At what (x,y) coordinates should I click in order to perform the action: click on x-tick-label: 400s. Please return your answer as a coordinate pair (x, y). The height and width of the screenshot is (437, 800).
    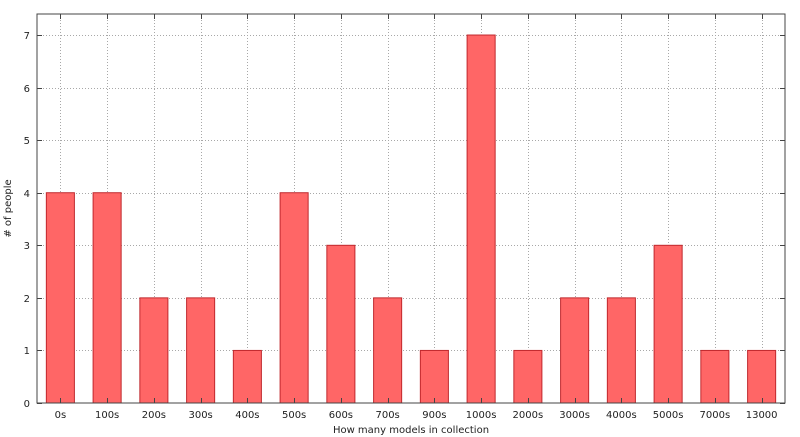
    Looking at the image, I should click on (247, 415).